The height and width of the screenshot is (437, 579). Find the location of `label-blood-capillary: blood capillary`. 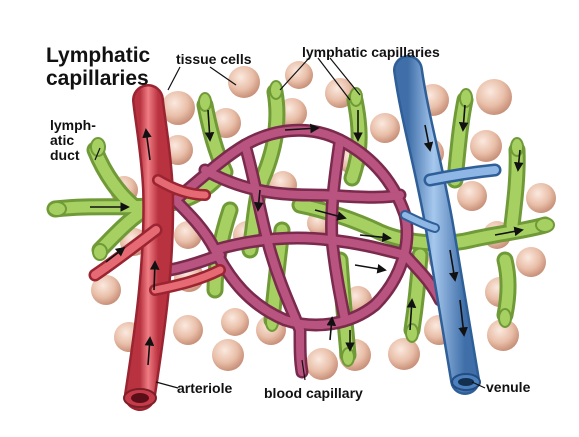

label-blood-capillary: blood capillary is located at coordinates (313, 393).